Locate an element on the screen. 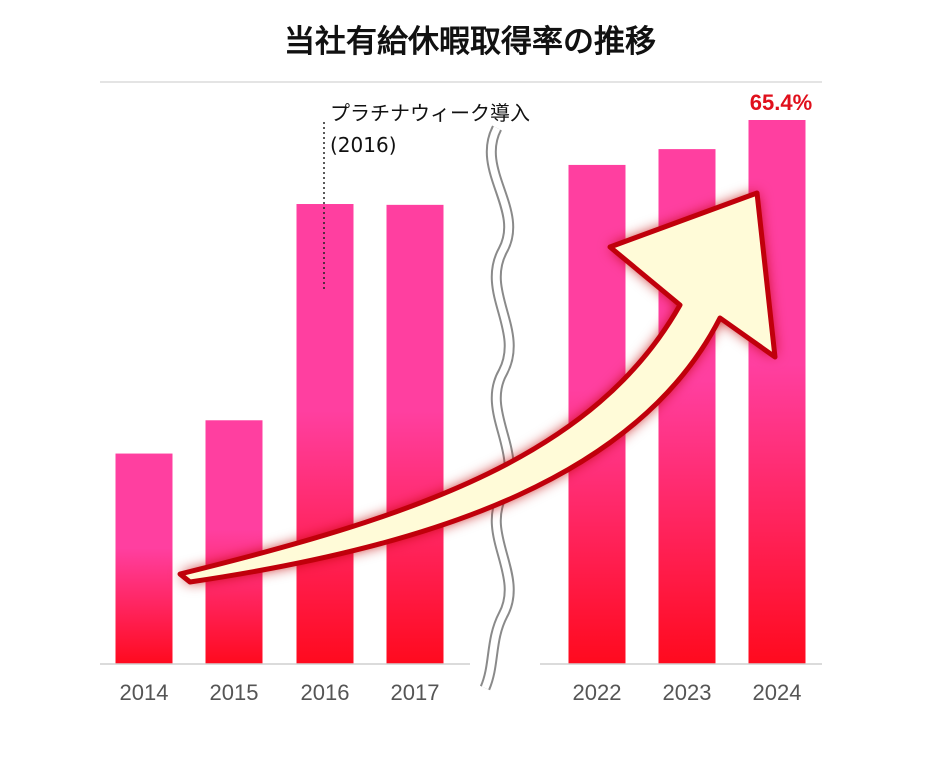  bar-2014 is located at coordinates (144, 558).